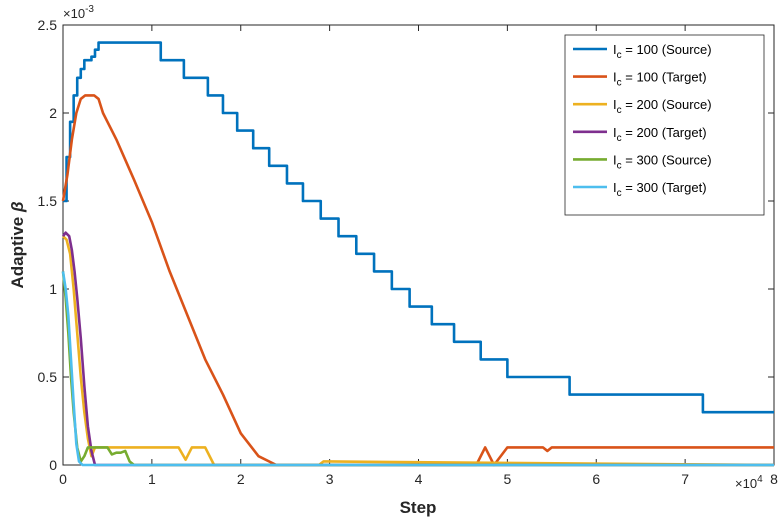 The image size is (781, 525). What do you see at coordinates (63, 479) in the screenshot?
I see `x-tick-label: 0` at bounding box center [63, 479].